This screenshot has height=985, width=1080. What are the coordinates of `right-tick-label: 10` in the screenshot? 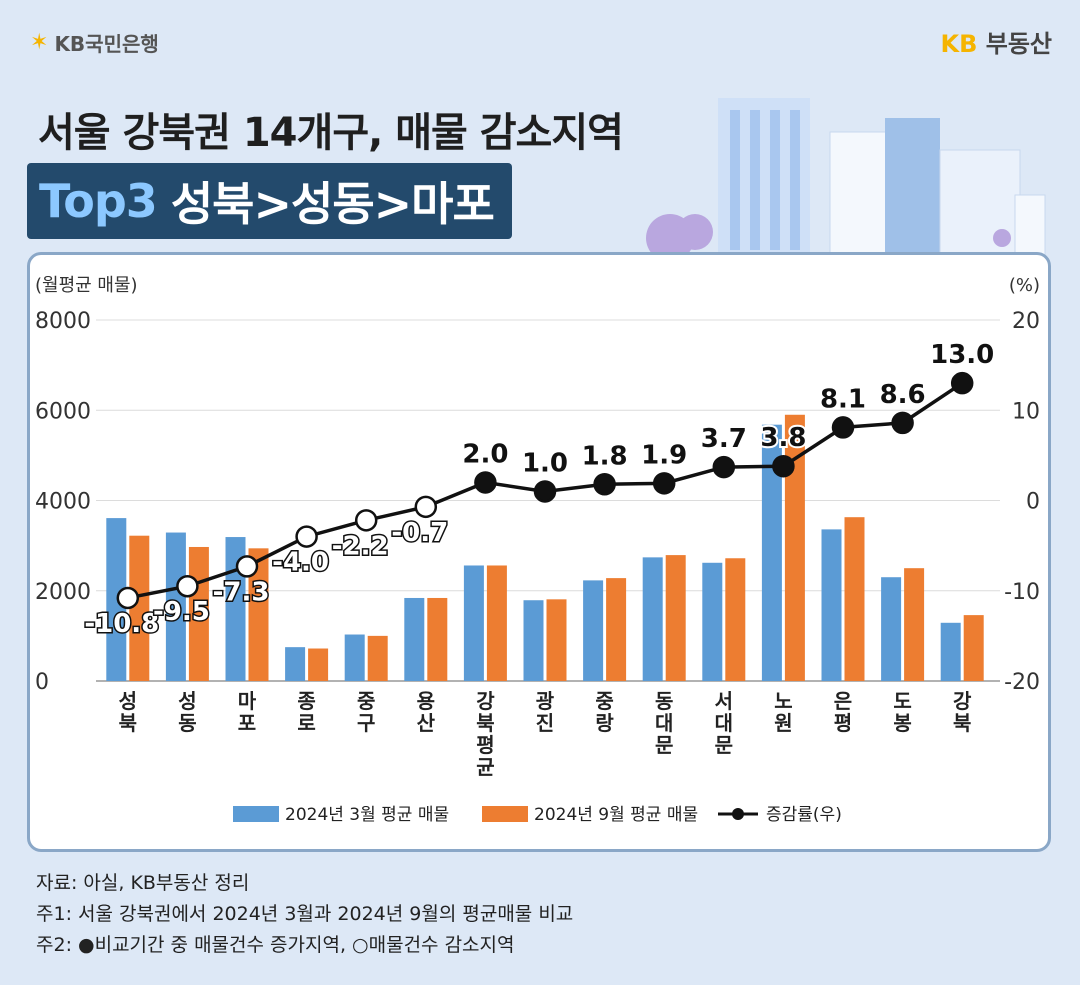 It's located at (1026, 411).